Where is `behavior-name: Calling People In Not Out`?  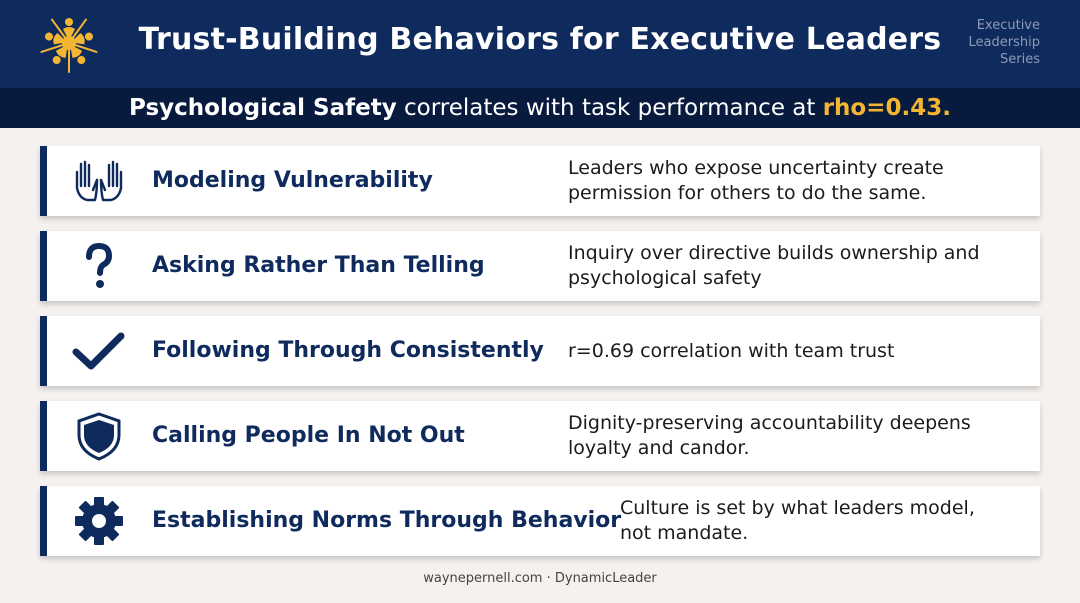 behavior-name: Calling People In Not Out is located at coordinates (308, 435).